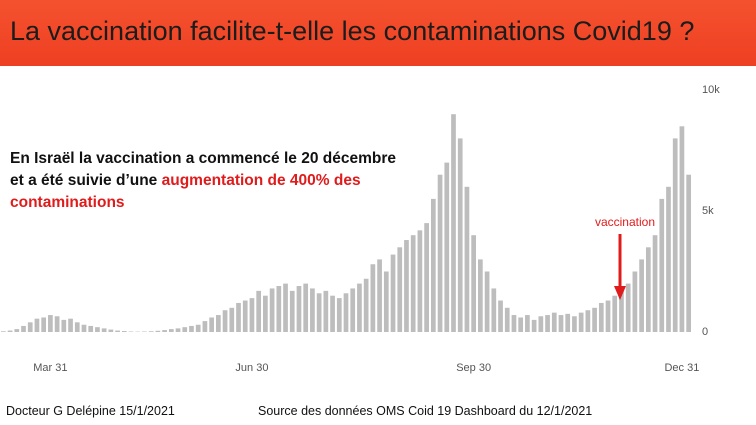  What do you see at coordinates (185, 191) in the screenshot?
I see `note-highlight: augmentation de 400% des contaminations` at bounding box center [185, 191].